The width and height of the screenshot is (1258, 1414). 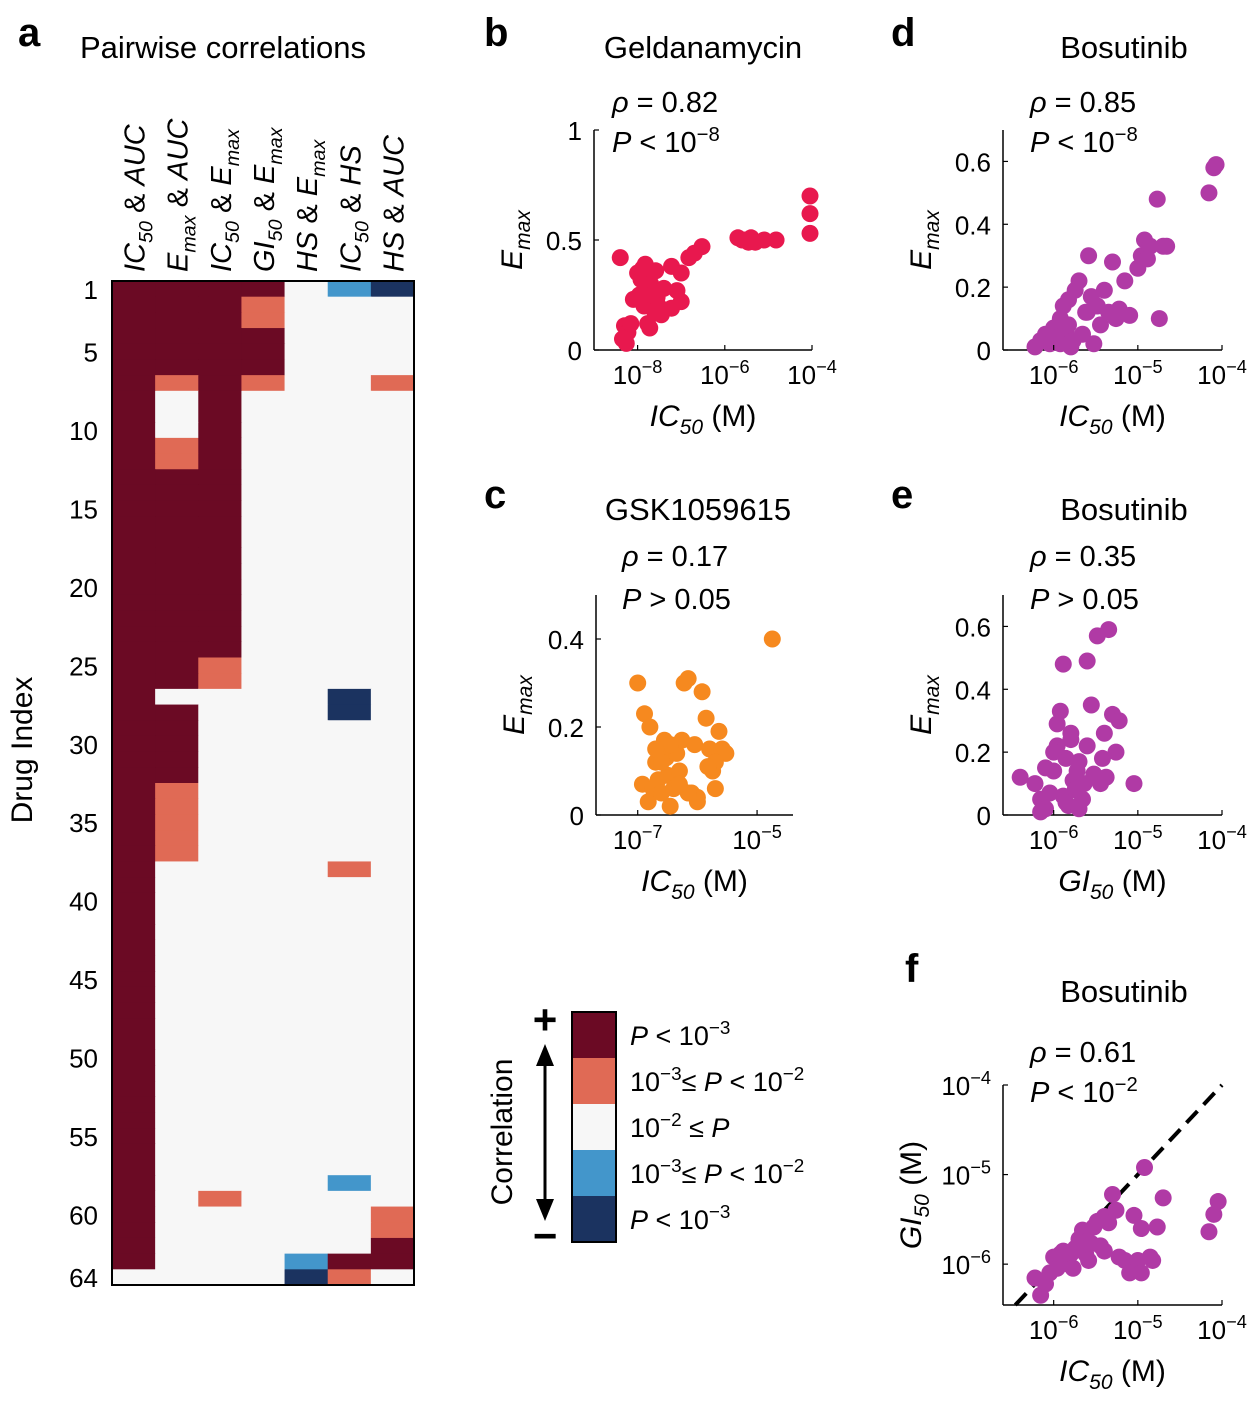 What do you see at coordinates (966, 1174) in the screenshot?
I see `y-tick-label: 10−5` at bounding box center [966, 1174].